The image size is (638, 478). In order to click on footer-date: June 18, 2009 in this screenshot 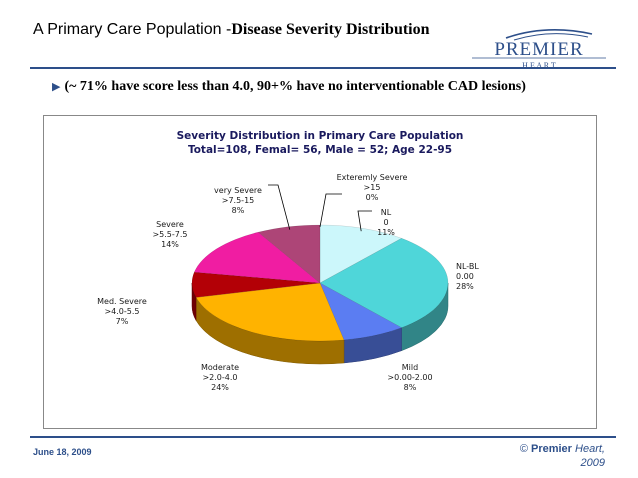, I will do `click(62, 452)`.